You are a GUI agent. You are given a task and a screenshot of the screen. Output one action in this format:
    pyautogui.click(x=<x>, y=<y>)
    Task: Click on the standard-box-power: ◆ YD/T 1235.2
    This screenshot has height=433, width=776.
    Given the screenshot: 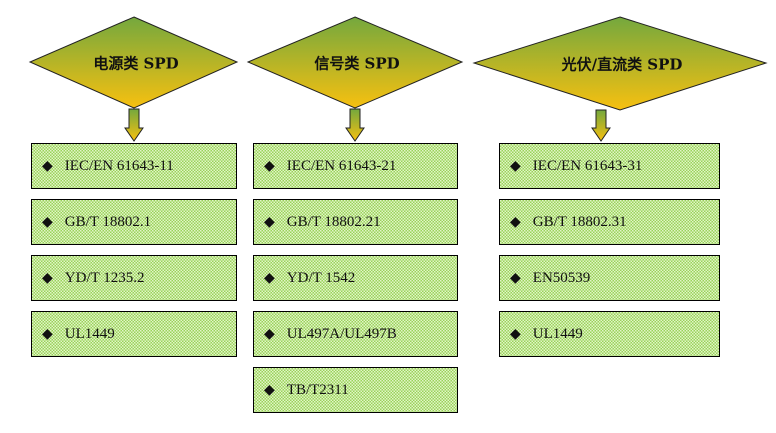 What is the action you would take?
    pyautogui.click(x=134, y=278)
    